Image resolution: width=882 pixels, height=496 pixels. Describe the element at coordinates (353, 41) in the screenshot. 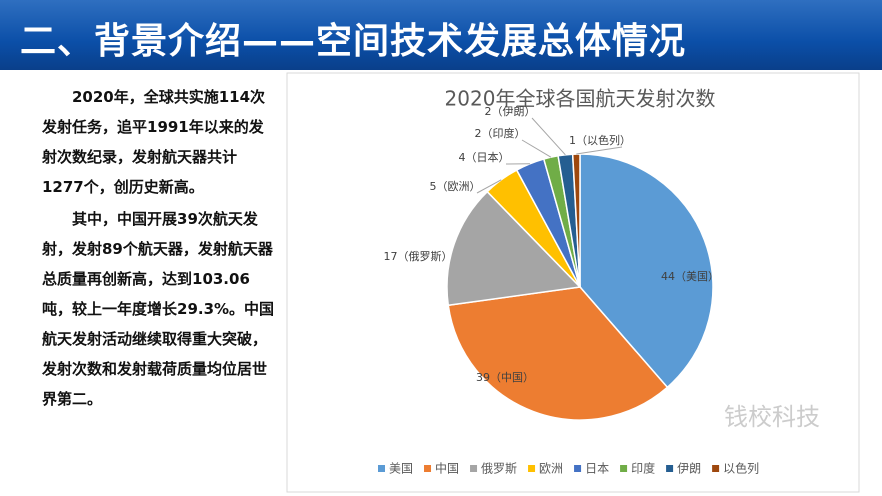

I see `header-title: 二、背景介绍——空间技术发展总体情况` at that location.